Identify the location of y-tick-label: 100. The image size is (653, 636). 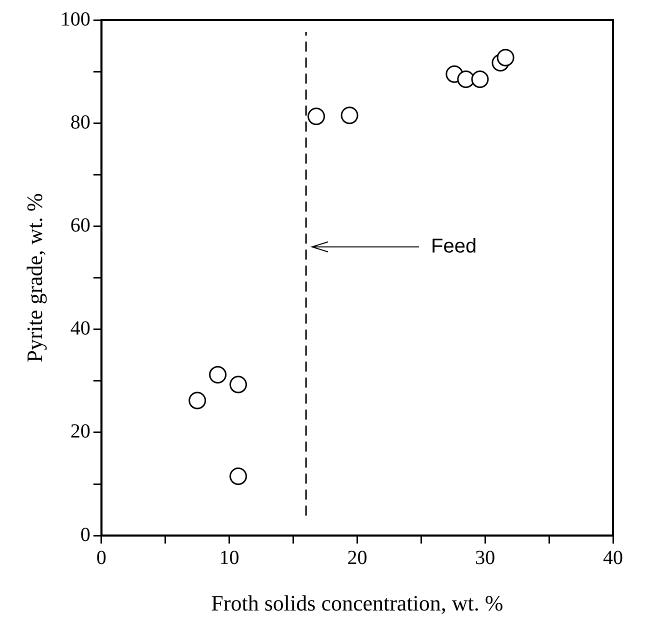
(75, 19).